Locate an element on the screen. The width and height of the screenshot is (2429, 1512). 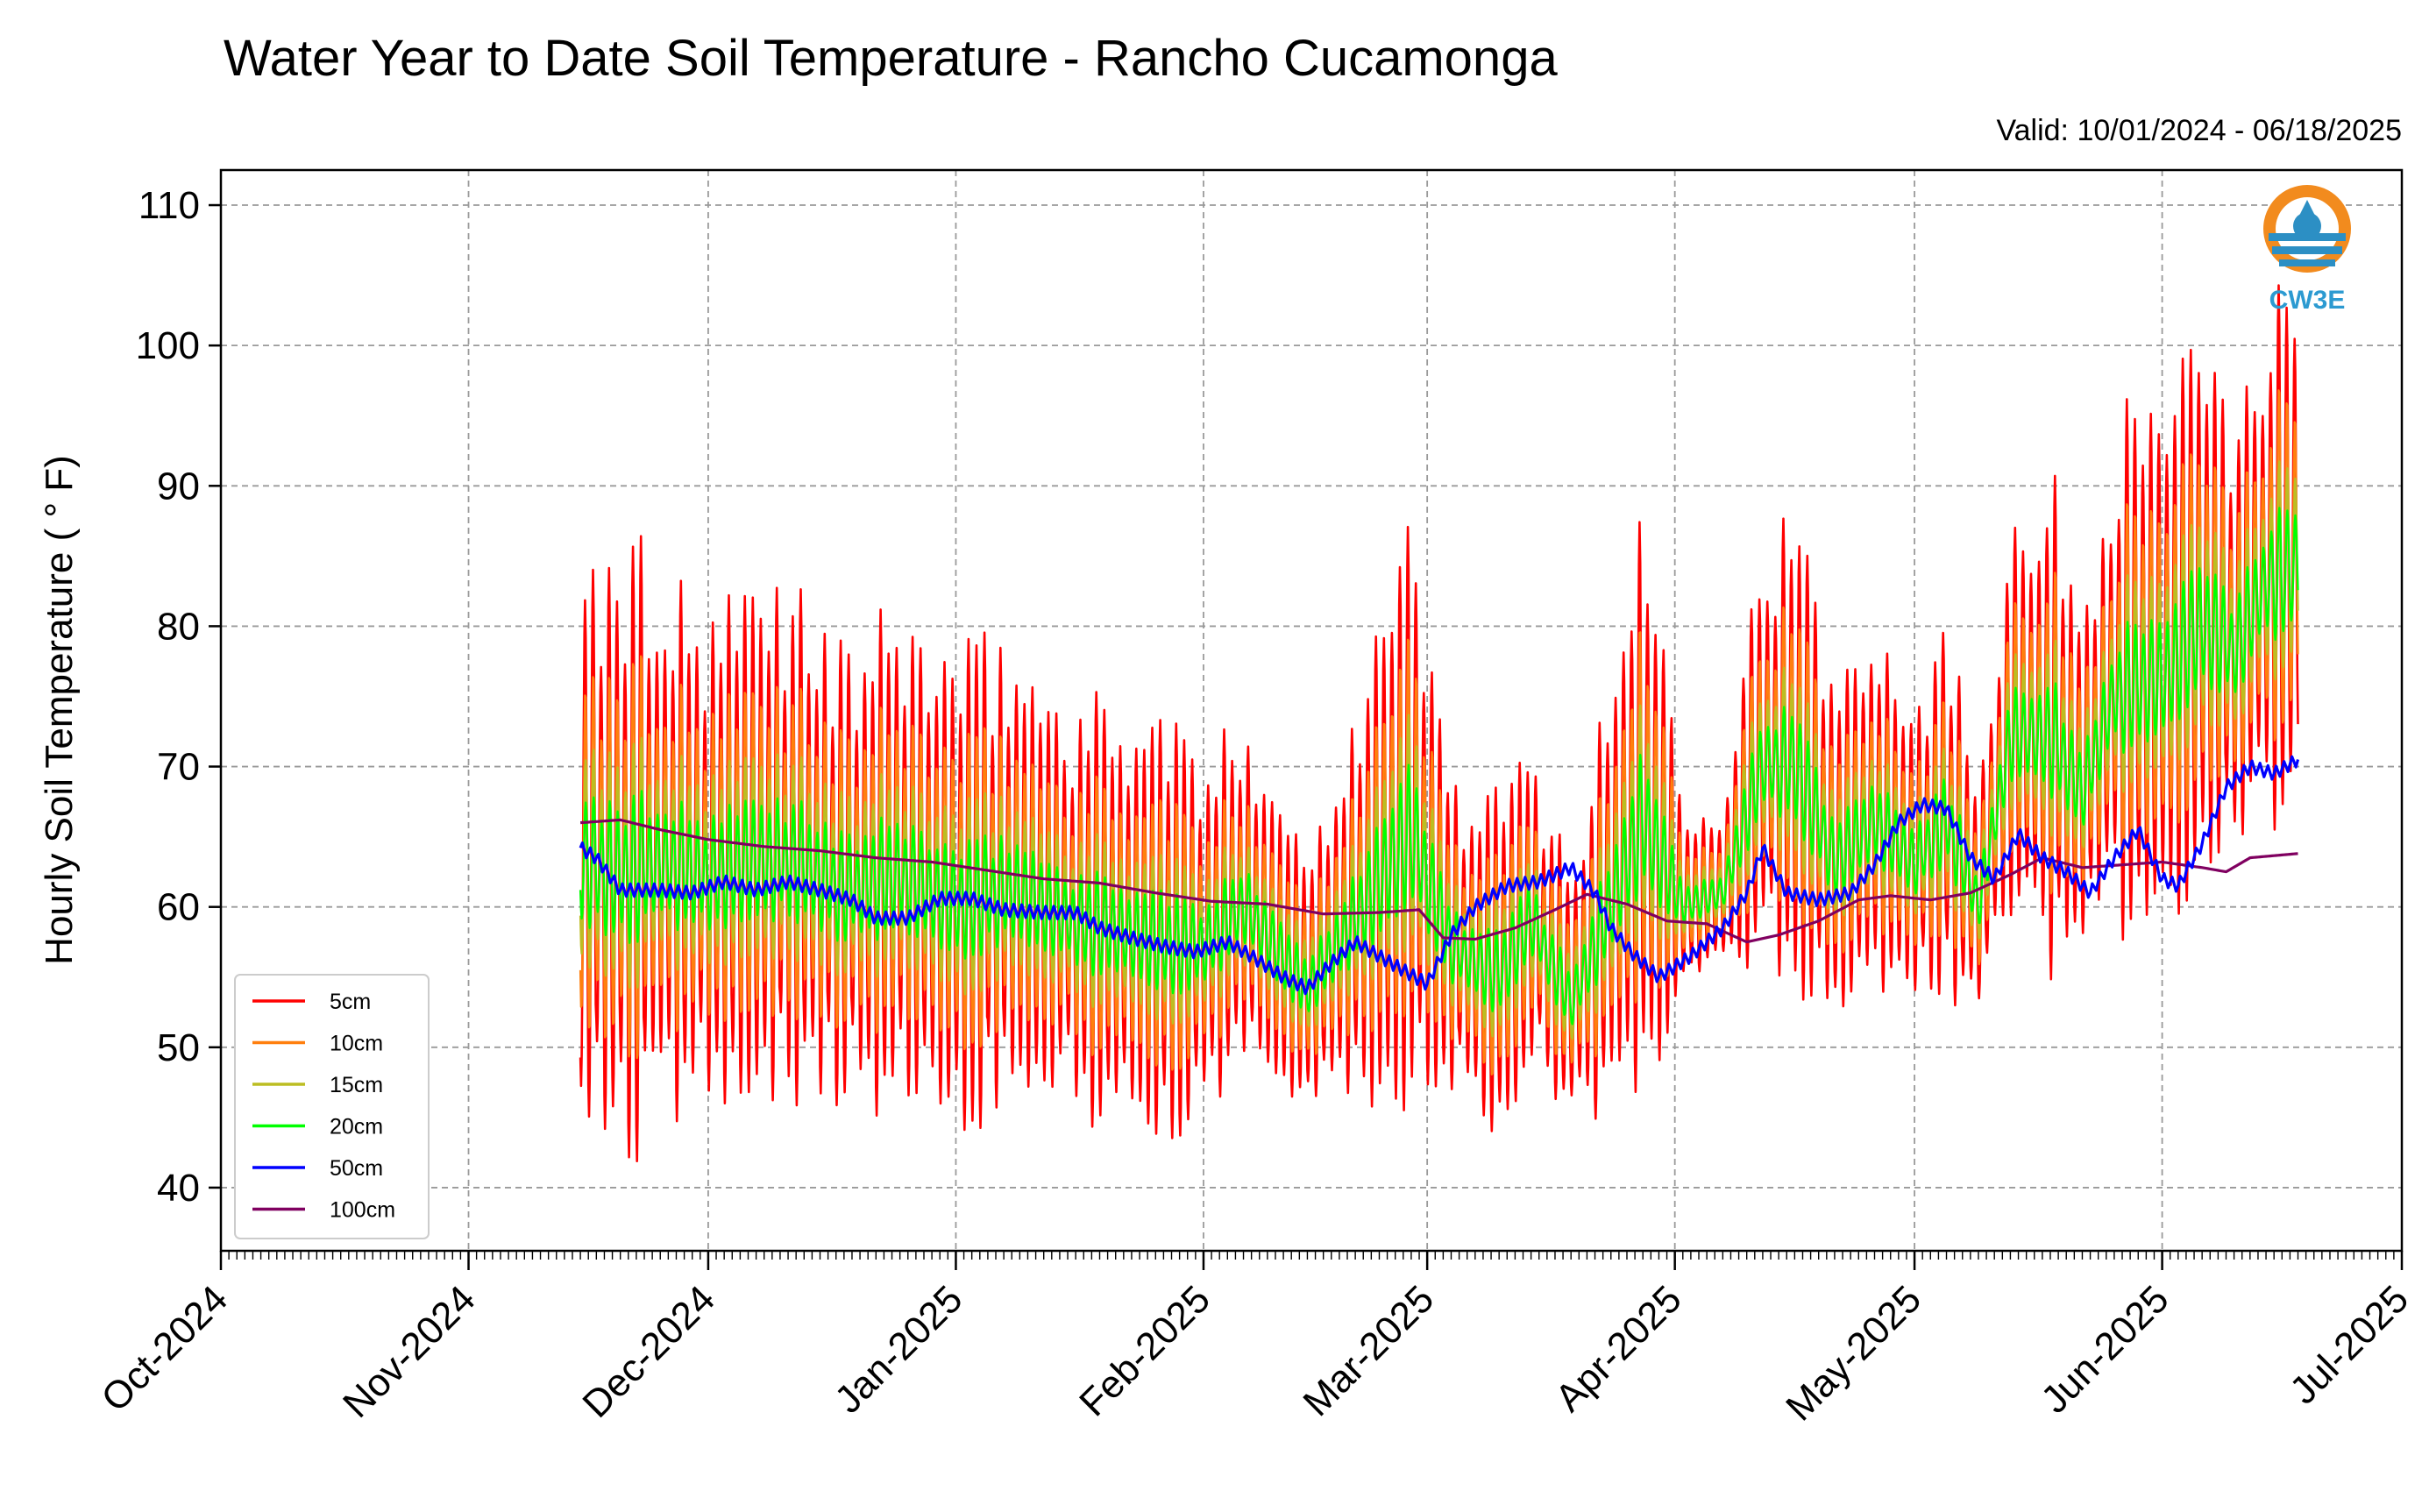
y-tick-label: 100 is located at coordinates (168, 345).